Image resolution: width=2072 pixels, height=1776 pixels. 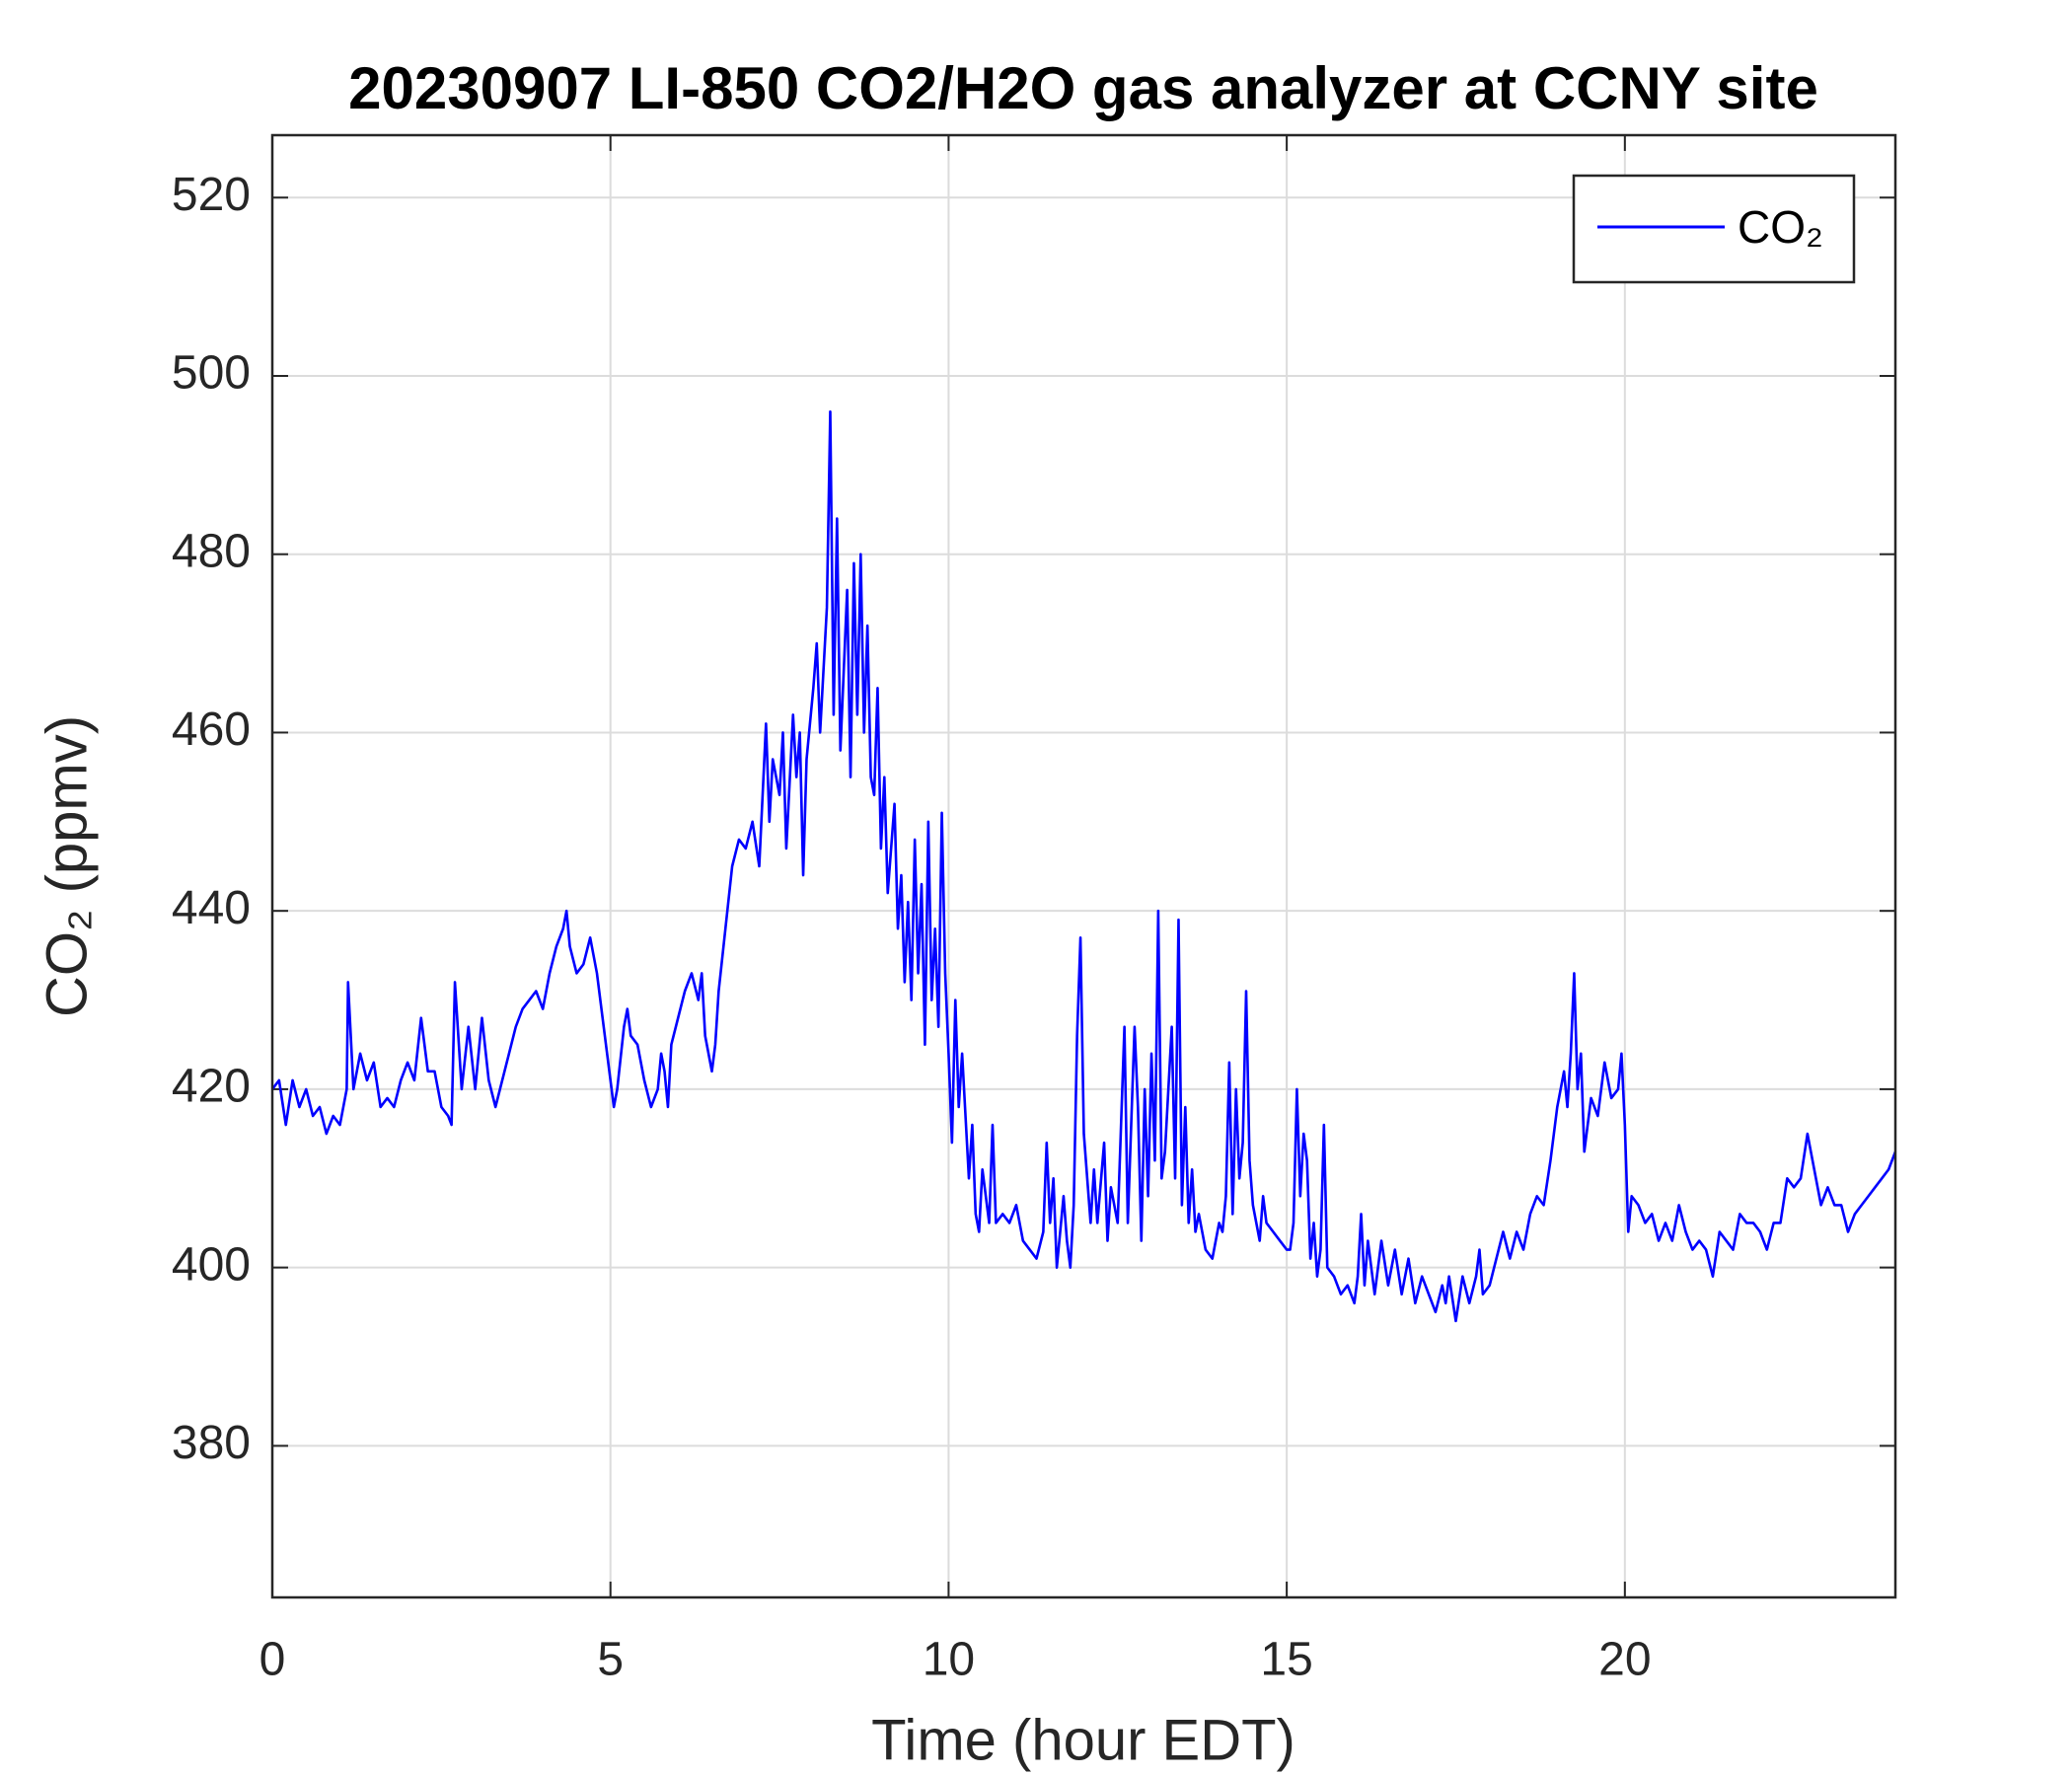 What do you see at coordinates (67, 866) in the screenshot?
I see `y-axis-label: CO₂ (ppmv)` at bounding box center [67, 866].